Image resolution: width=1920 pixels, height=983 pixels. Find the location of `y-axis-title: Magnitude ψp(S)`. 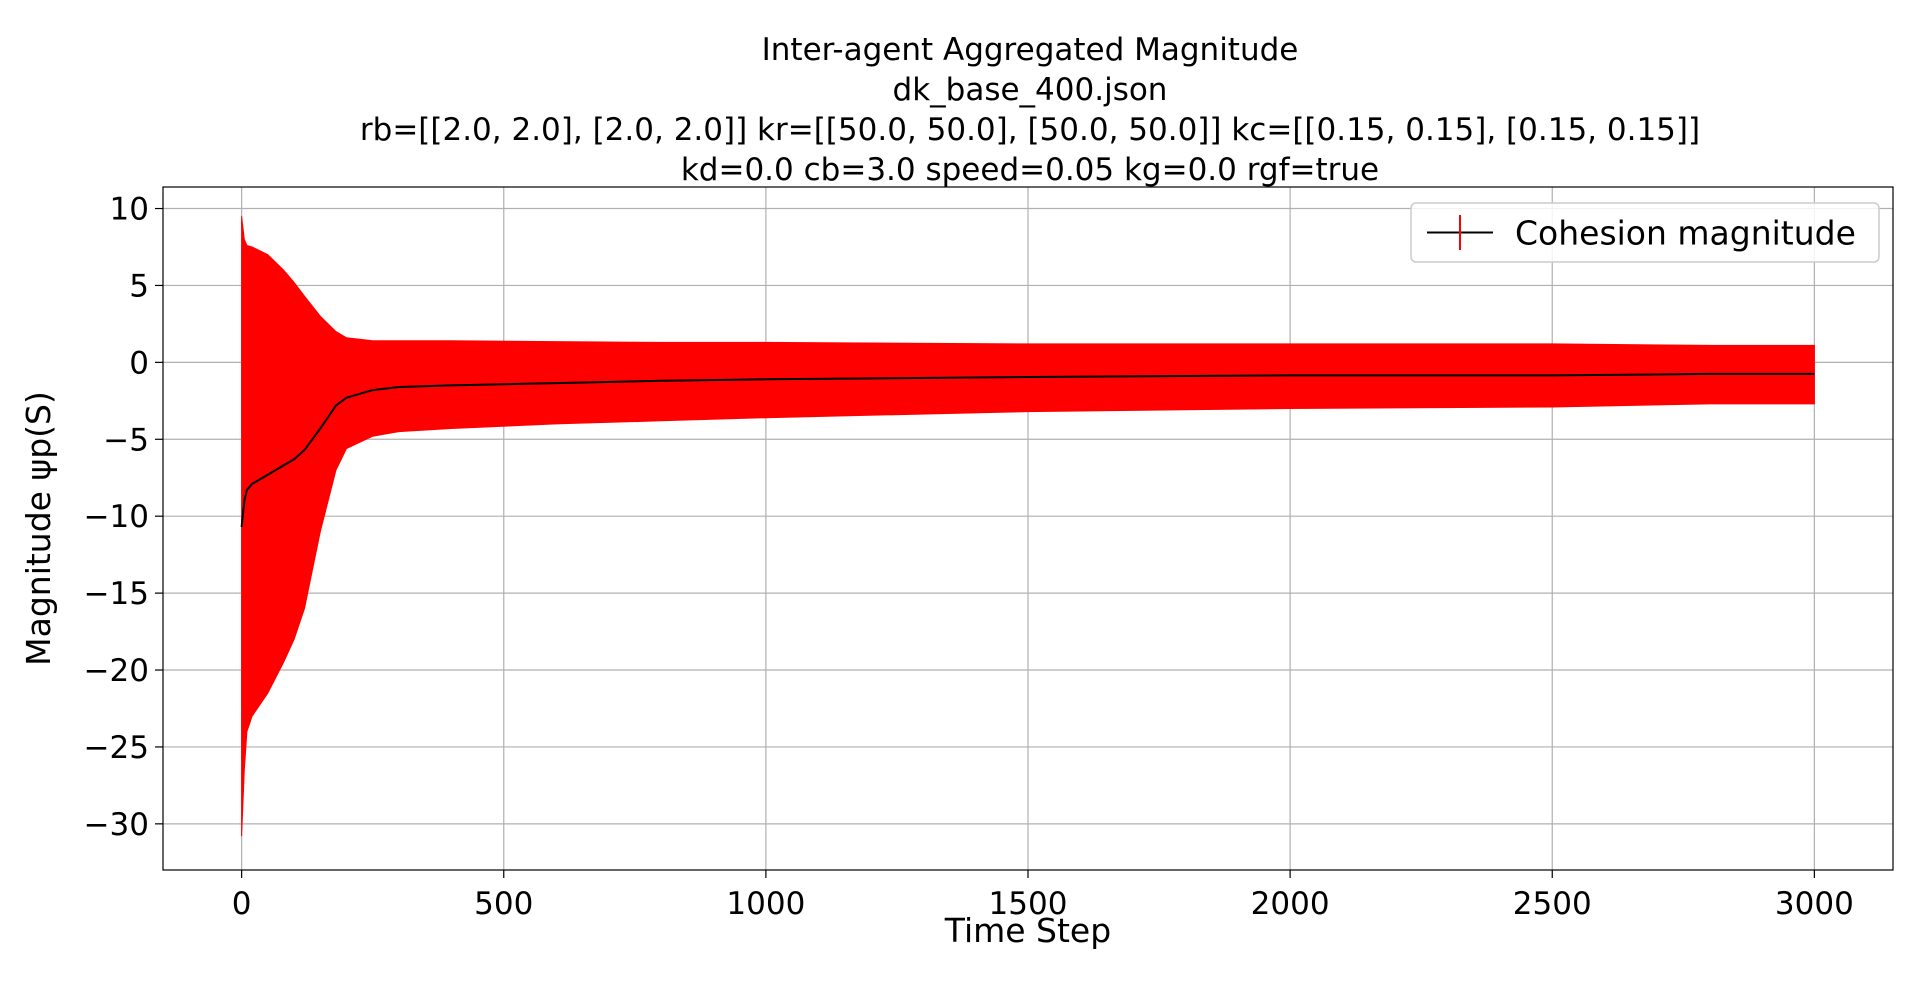

y-axis-title: Magnitude ψp(S) is located at coordinates (38, 528).